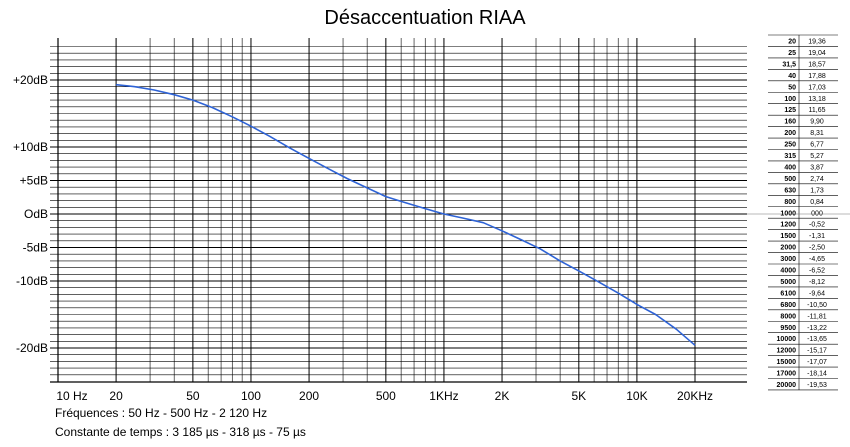 The image size is (850, 447). I want to click on table-value: -18,14, so click(817, 374).